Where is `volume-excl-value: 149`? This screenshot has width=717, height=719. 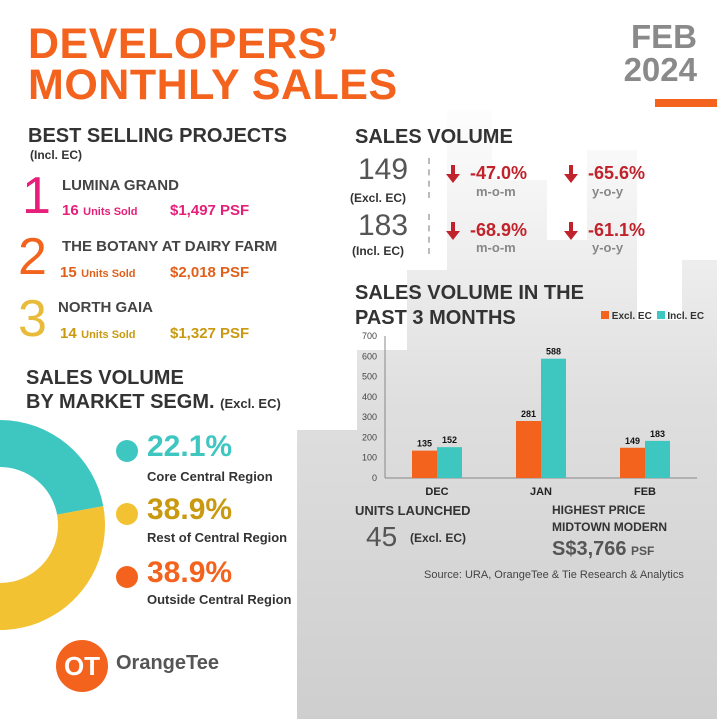
volume-excl-value: 149 is located at coordinates (383, 169).